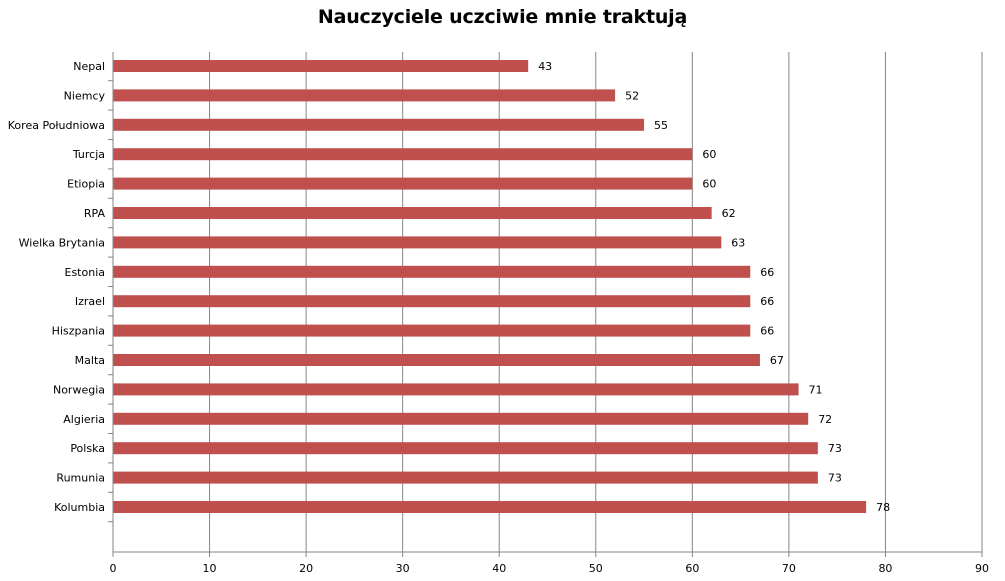 The width and height of the screenshot is (1005, 581). What do you see at coordinates (85, 95) in the screenshot?
I see `category-label: Niemcy` at bounding box center [85, 95].